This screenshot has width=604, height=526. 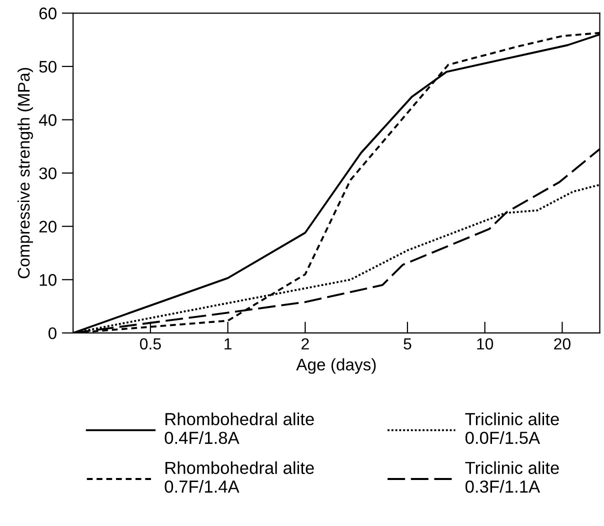 I want to click on y-tick-label: 60, so click(x=47, y=14).